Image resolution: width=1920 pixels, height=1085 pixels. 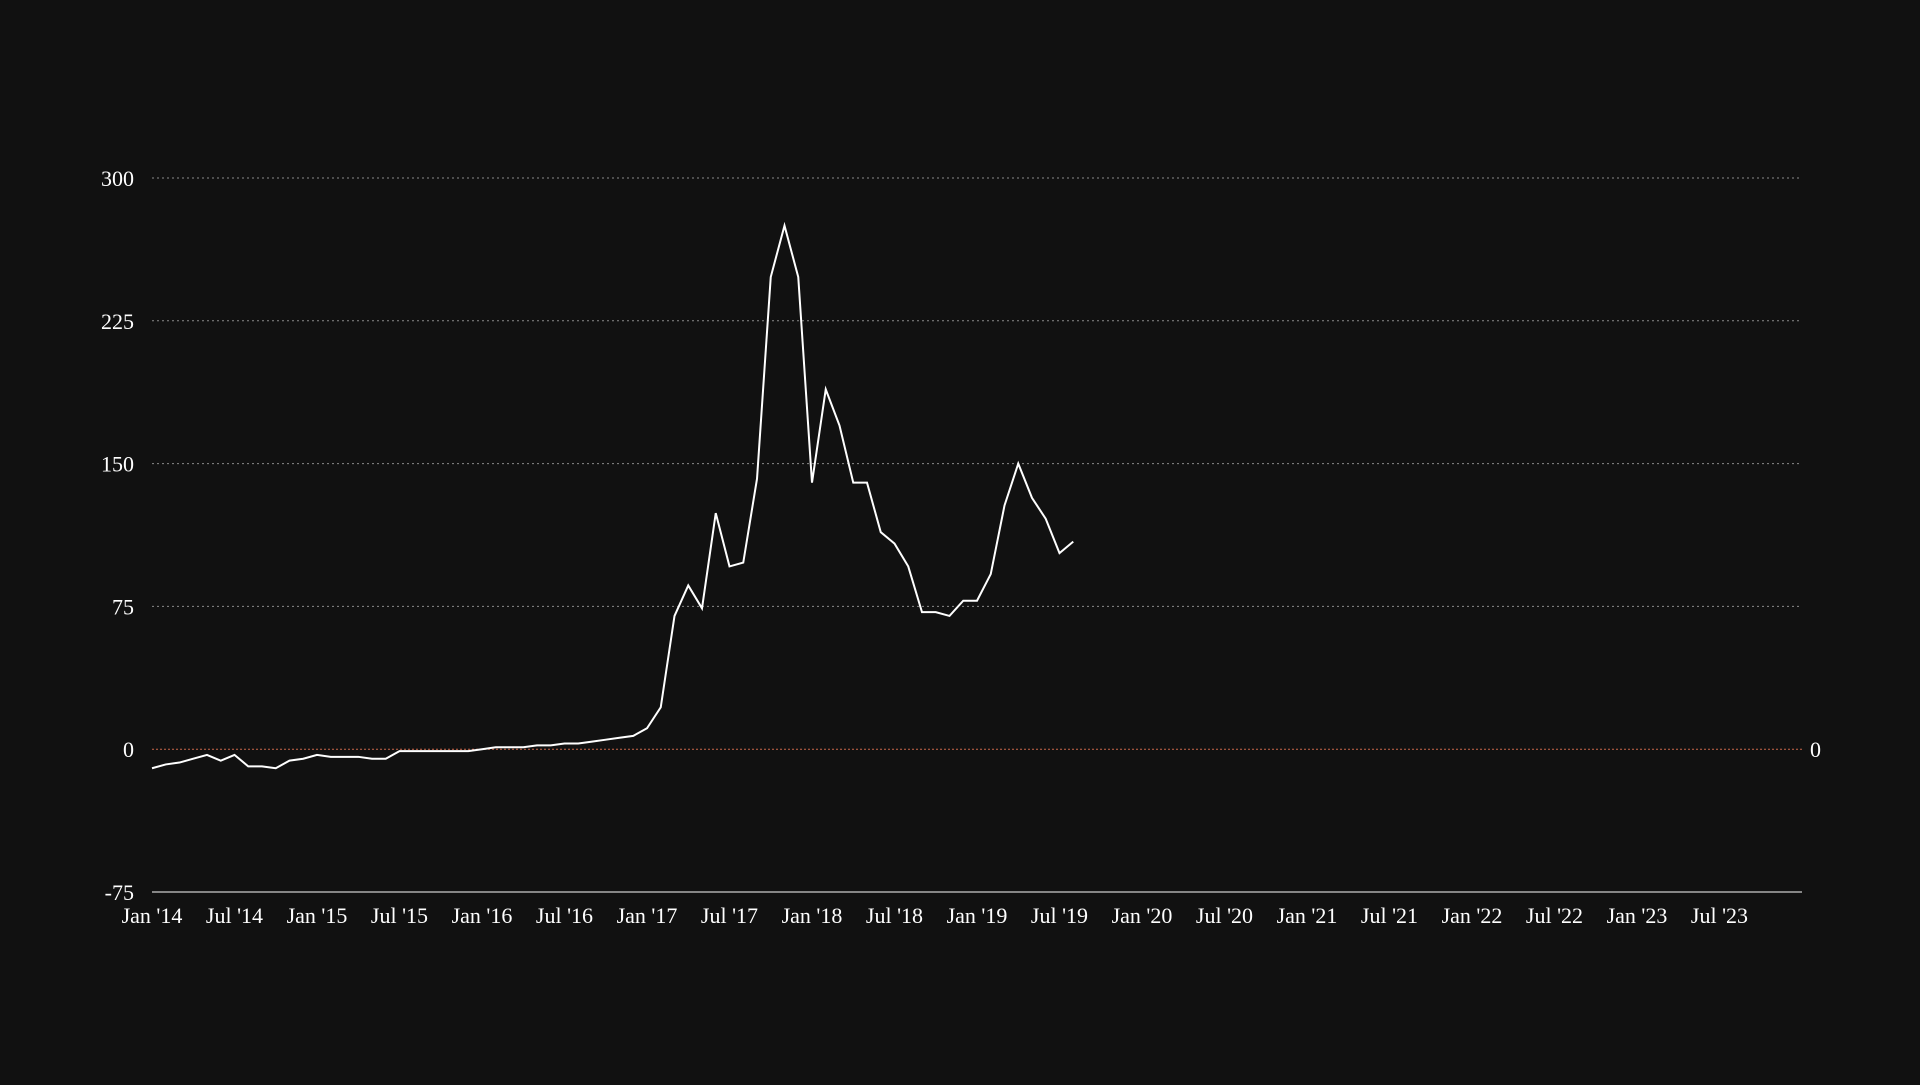 What do you see at coordinates (1307, 915) in the screenshot?
I see `x-tick-label: Jan '21` at bounding box center [1307, 915].